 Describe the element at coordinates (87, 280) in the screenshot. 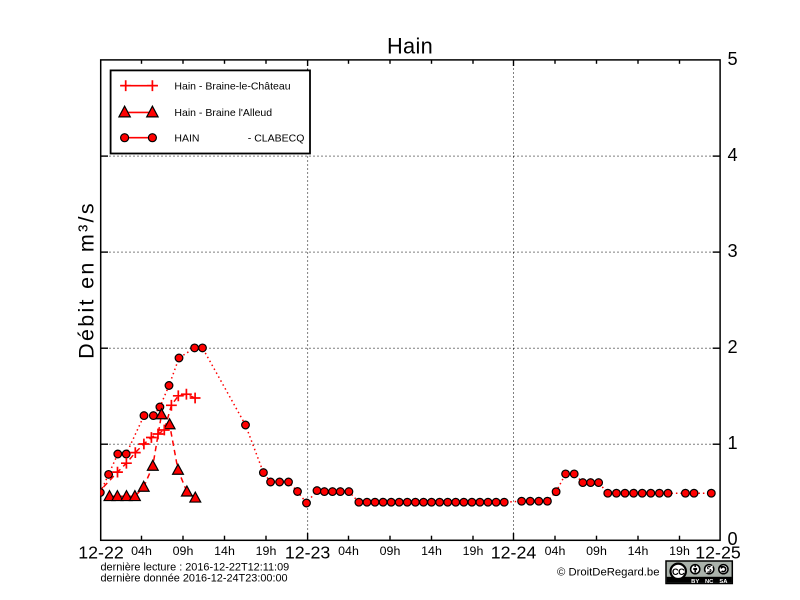

I see `svg-text: Débit en m³/s` at that location.